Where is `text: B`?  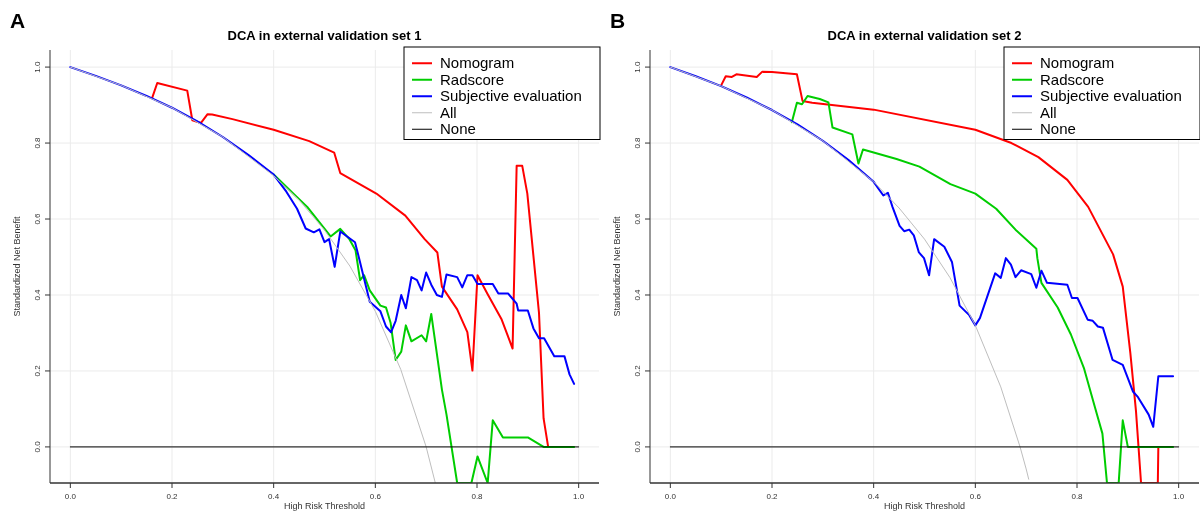
text: B is located at coordinates (618, 20).